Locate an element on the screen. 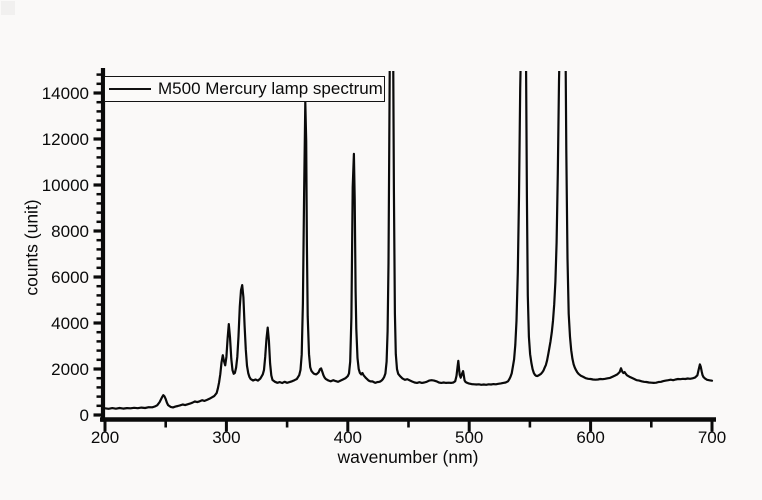 Image resolution: width=762 pixels, height=500 pixels. legend-label: M500 Mercury lamp spectrum is located at coordinates (270, 88).